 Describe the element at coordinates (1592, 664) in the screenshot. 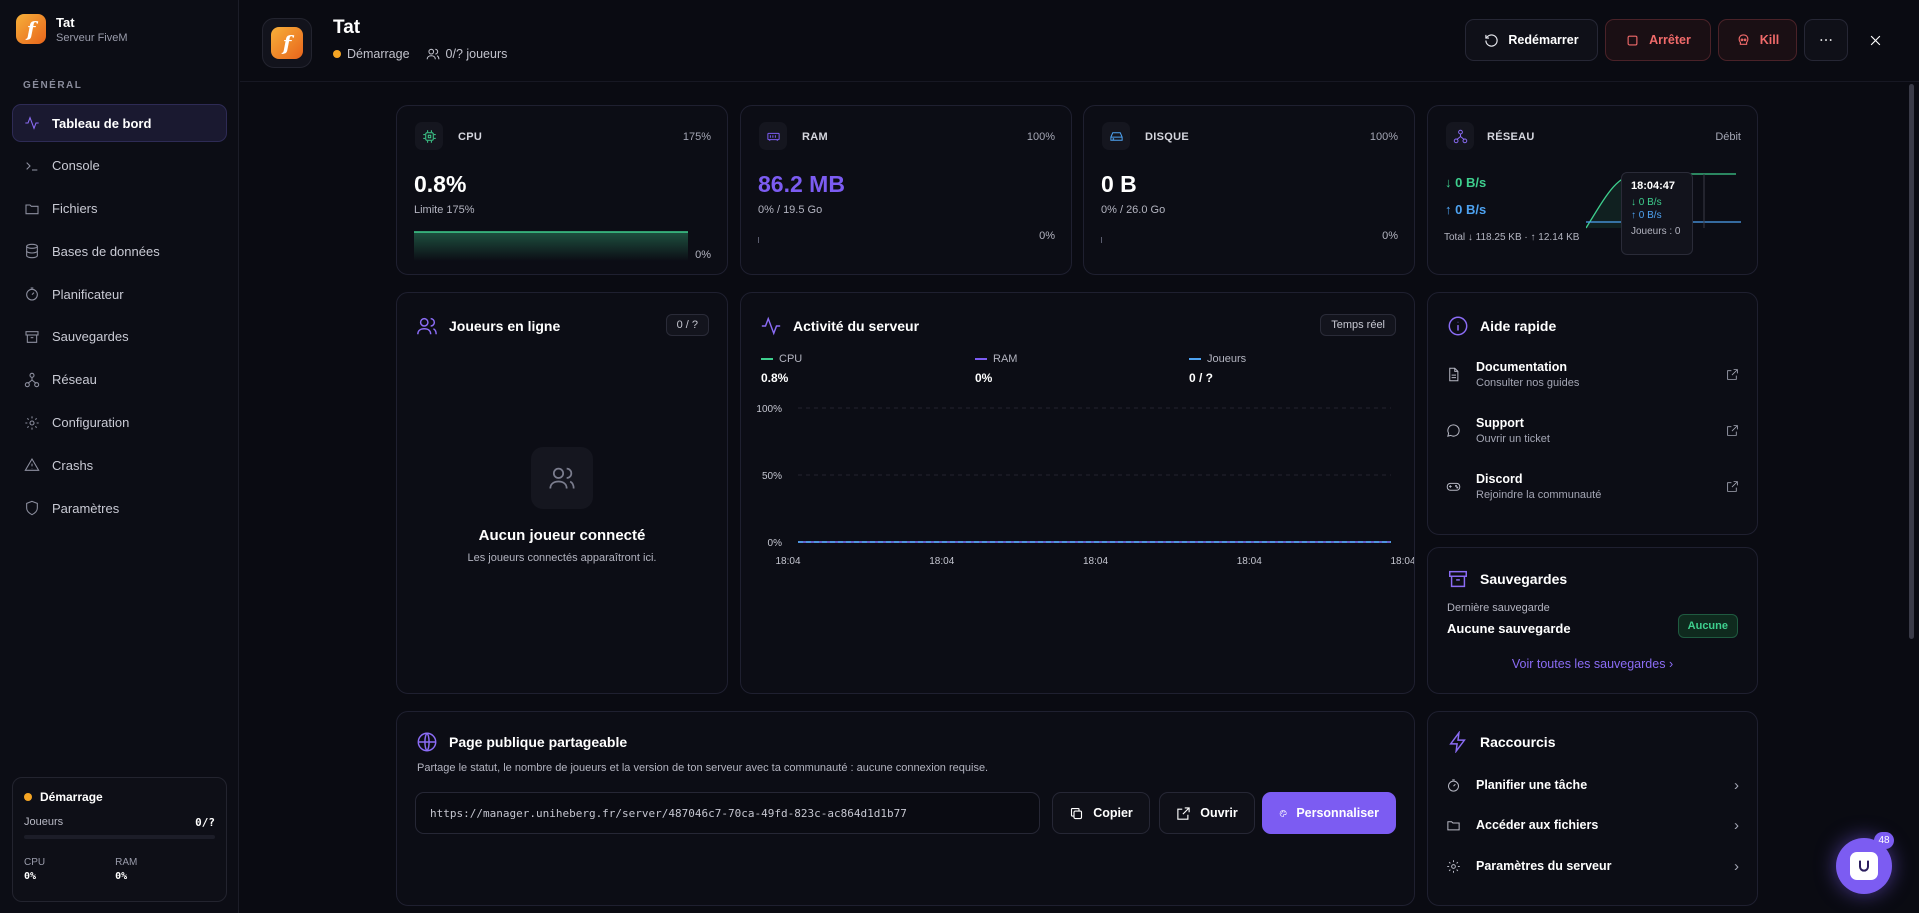

I see `view-all-backups-link: Voir toutes les sauvegardes ›` at that location.